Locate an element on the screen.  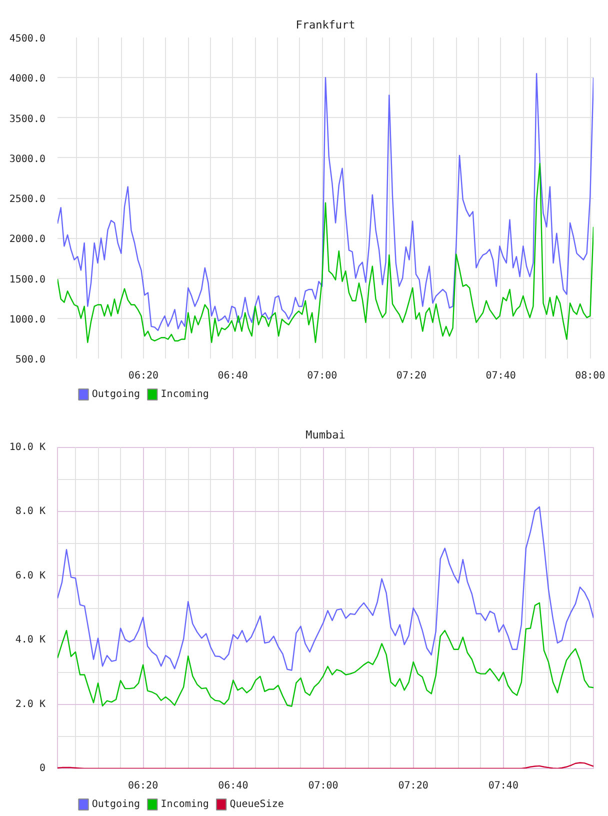
y-tick-label: 4000.0 is located at coordinates (27, 79).